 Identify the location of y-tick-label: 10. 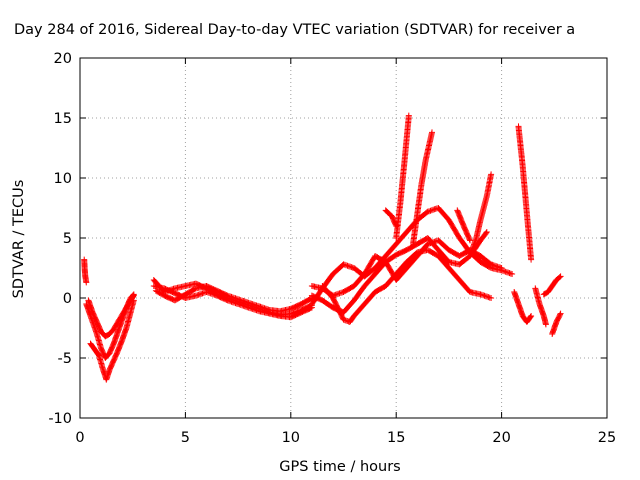
(63, 179).